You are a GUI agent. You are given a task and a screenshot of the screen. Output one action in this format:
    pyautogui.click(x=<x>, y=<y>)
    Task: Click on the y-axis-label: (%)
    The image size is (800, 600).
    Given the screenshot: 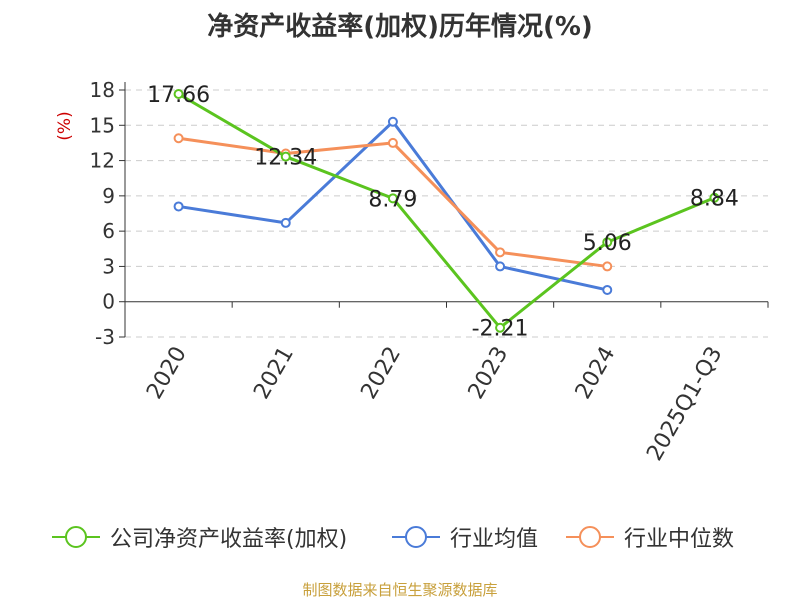 What is the action you would take?
    pyautogui.click(x=65, y=125)
    